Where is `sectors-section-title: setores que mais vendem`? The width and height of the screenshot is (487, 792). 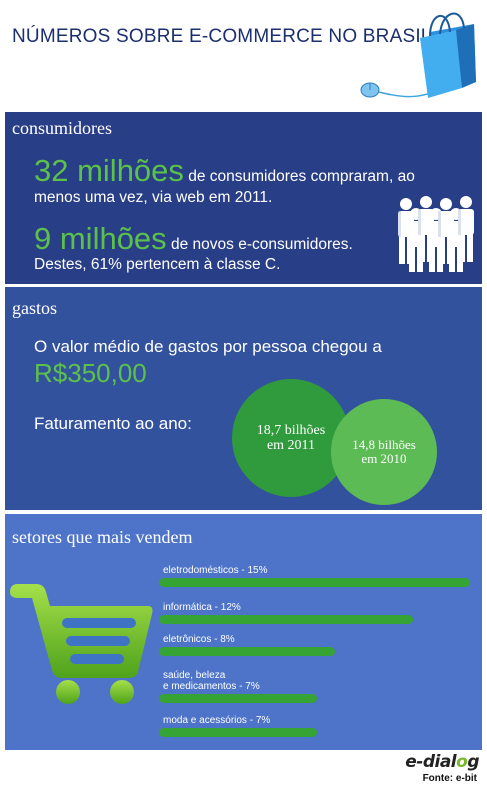
sectors-section-title: setores que mais vendem is located at coordinates (102, 537).